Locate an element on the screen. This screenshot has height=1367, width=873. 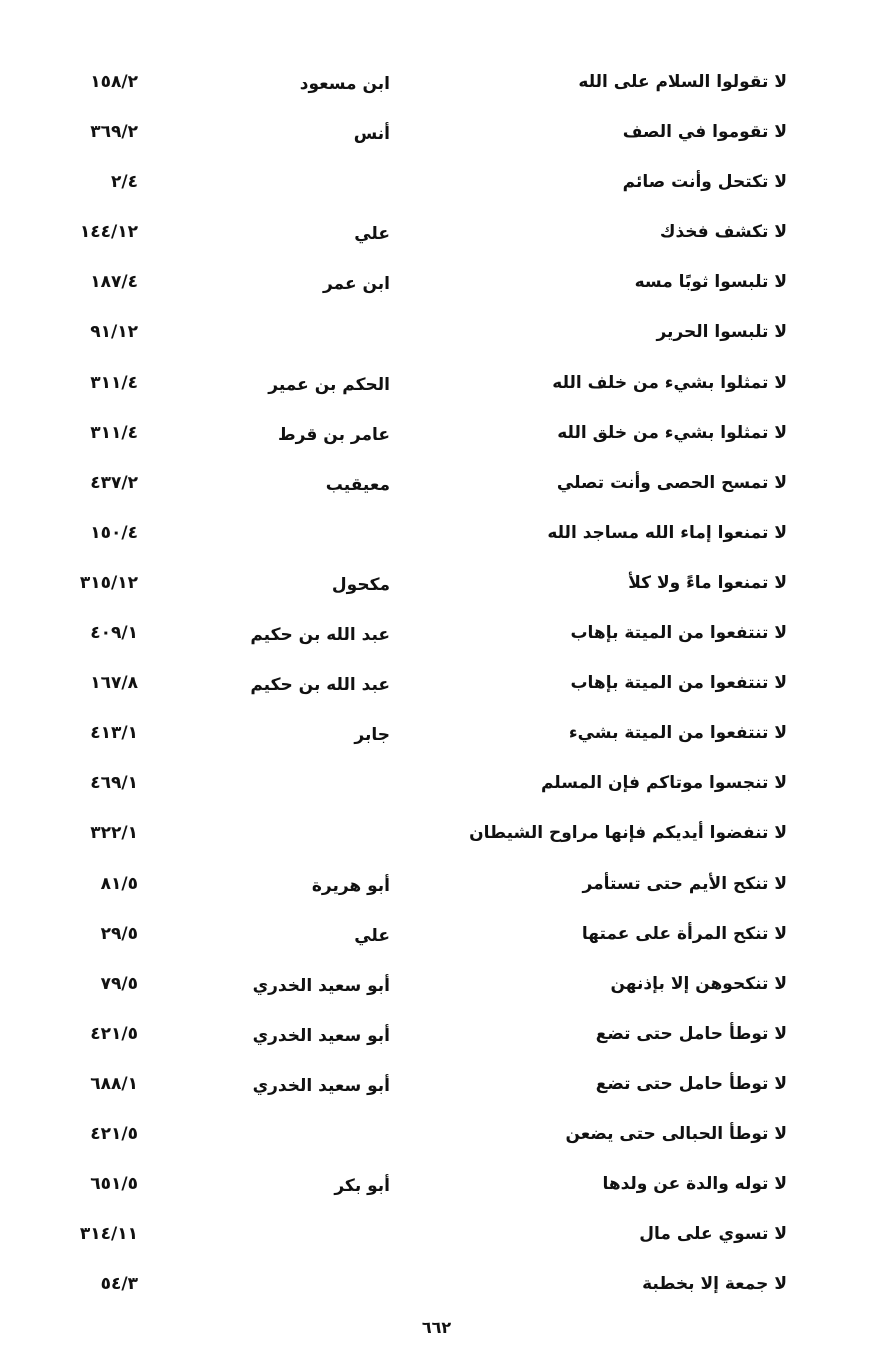
hadith-text: لا تمنعوا ماءً ولا كلأ is located at coordinates (707, 582).